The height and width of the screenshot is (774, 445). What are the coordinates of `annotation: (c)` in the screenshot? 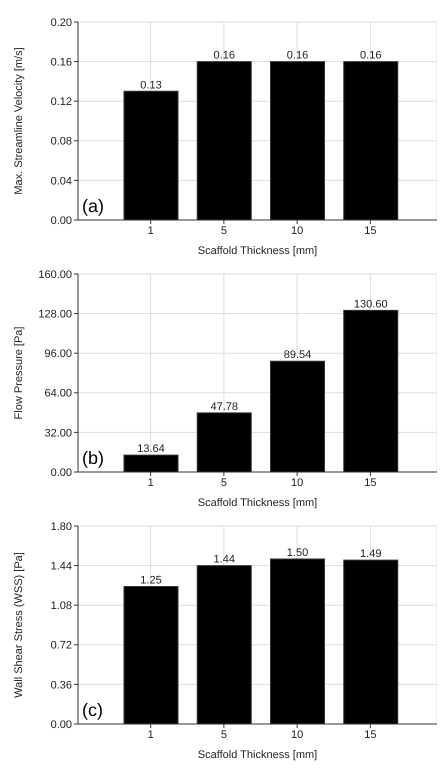 It's located at (92, 710).